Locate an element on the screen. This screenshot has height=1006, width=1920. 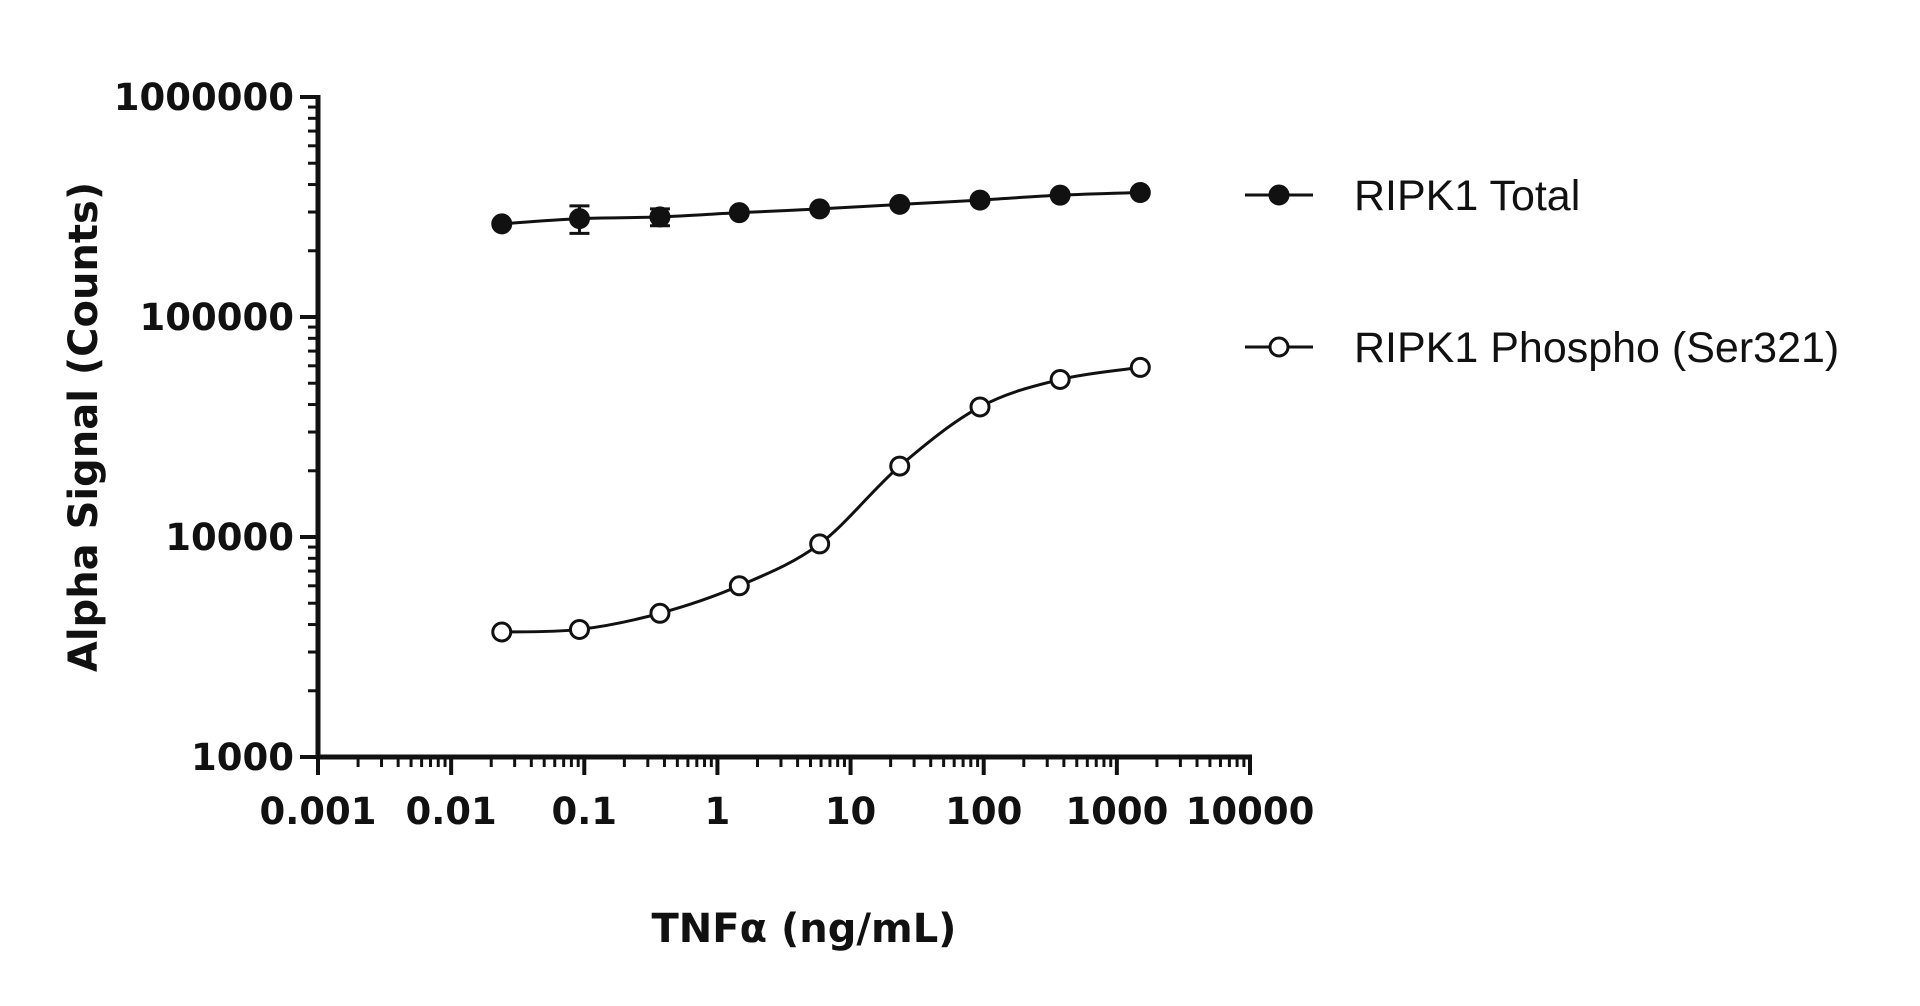
x-tick-label: 1000 is located at coordinates (1116, 811).